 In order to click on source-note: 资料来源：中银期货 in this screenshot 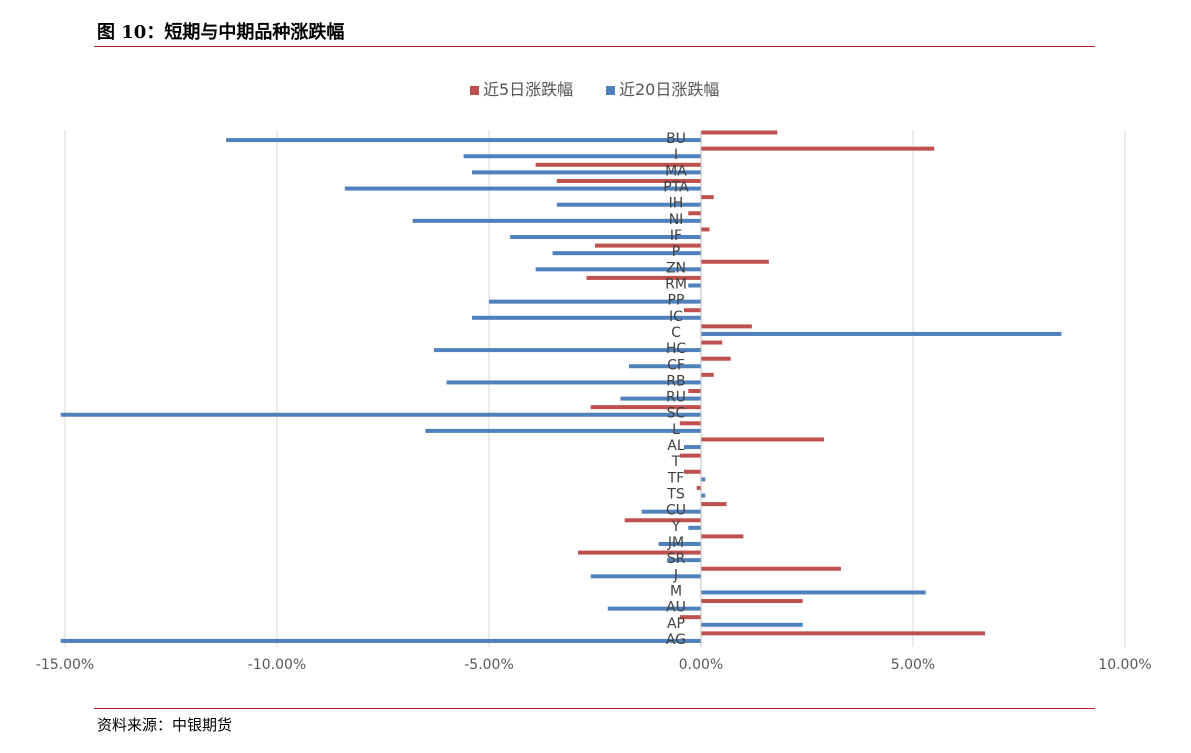, I will do `click(165, 725)`.